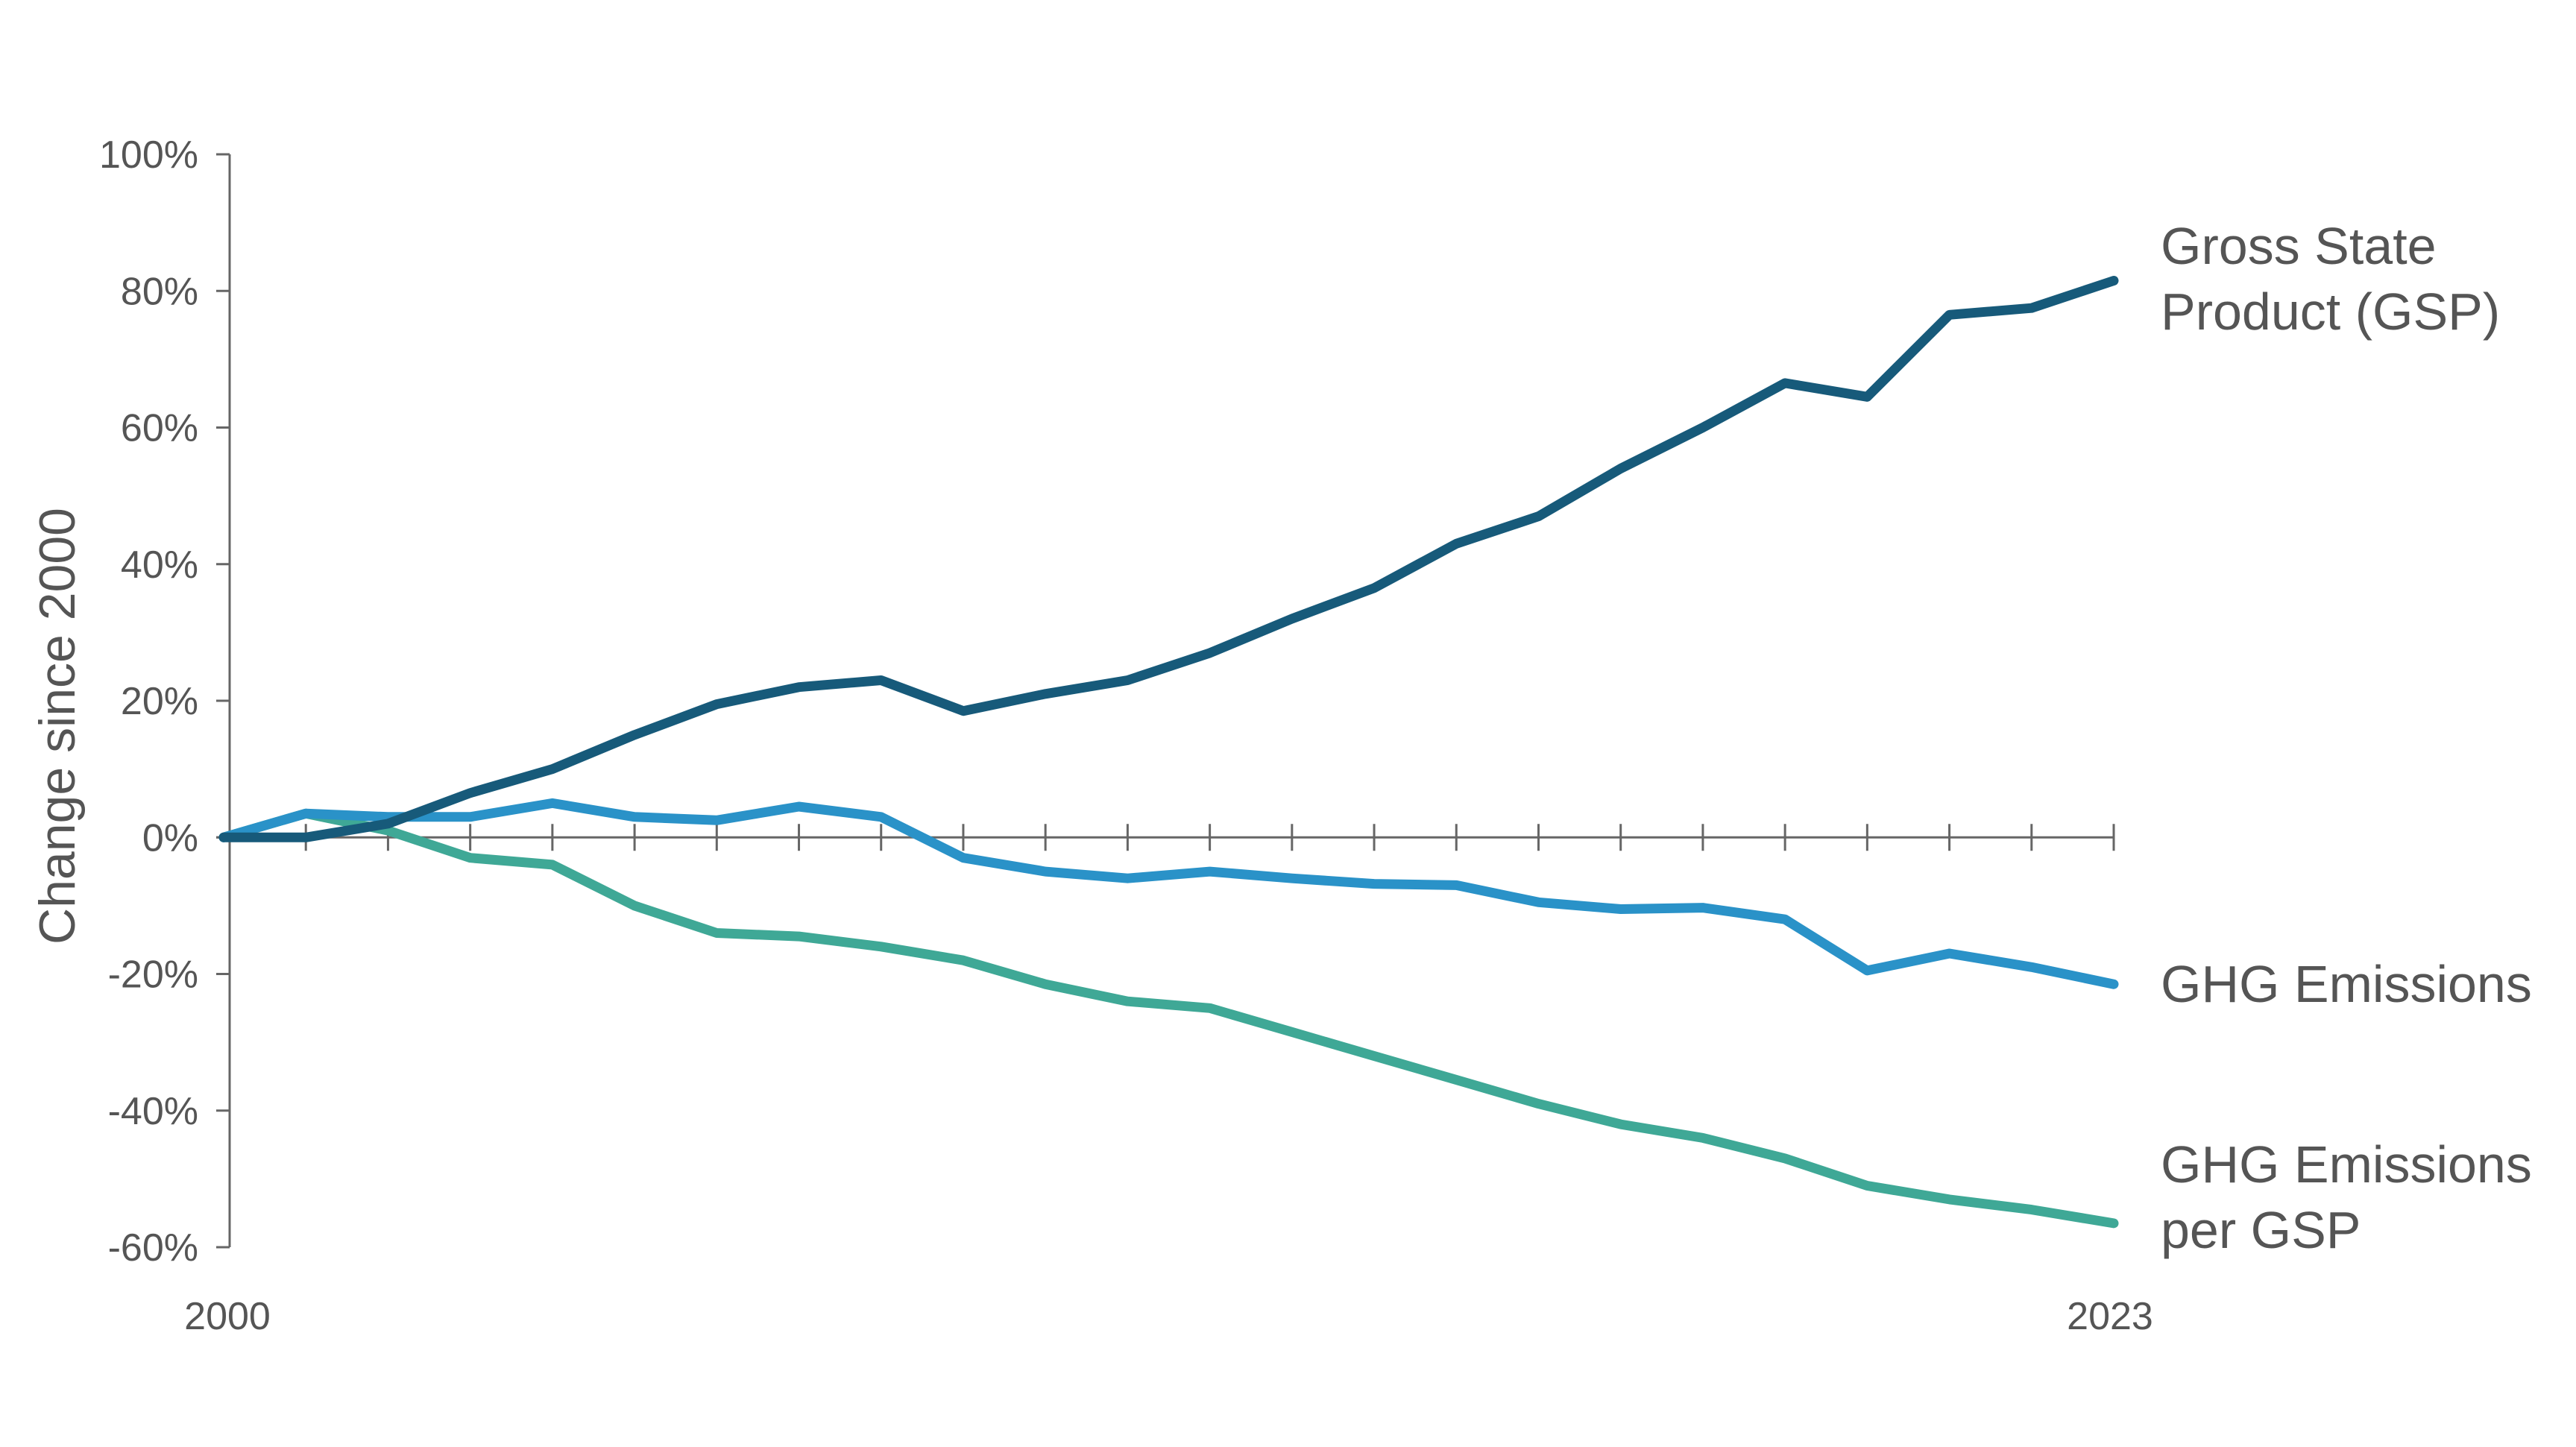 The image size is (2576, 1447). Describe the element at coordinates (170, 838) in the screenshot. I see `y-tick-label: 0%` at that location.